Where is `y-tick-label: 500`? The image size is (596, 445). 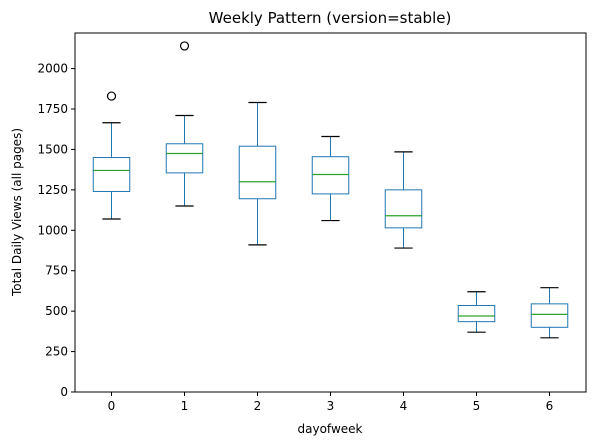 y-tick-label: 500 is located at coordinates (56, 311).